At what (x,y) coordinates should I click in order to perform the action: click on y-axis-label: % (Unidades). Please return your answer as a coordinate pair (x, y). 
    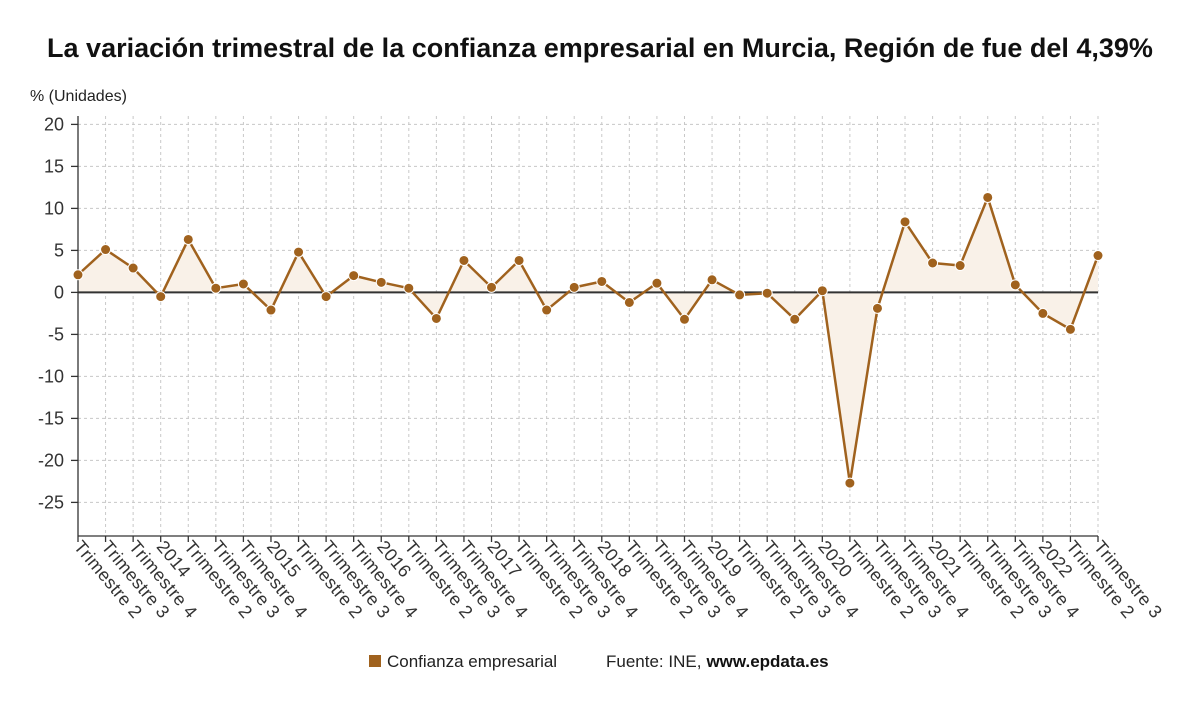
    Looking at the image, I should click on (78, 96).